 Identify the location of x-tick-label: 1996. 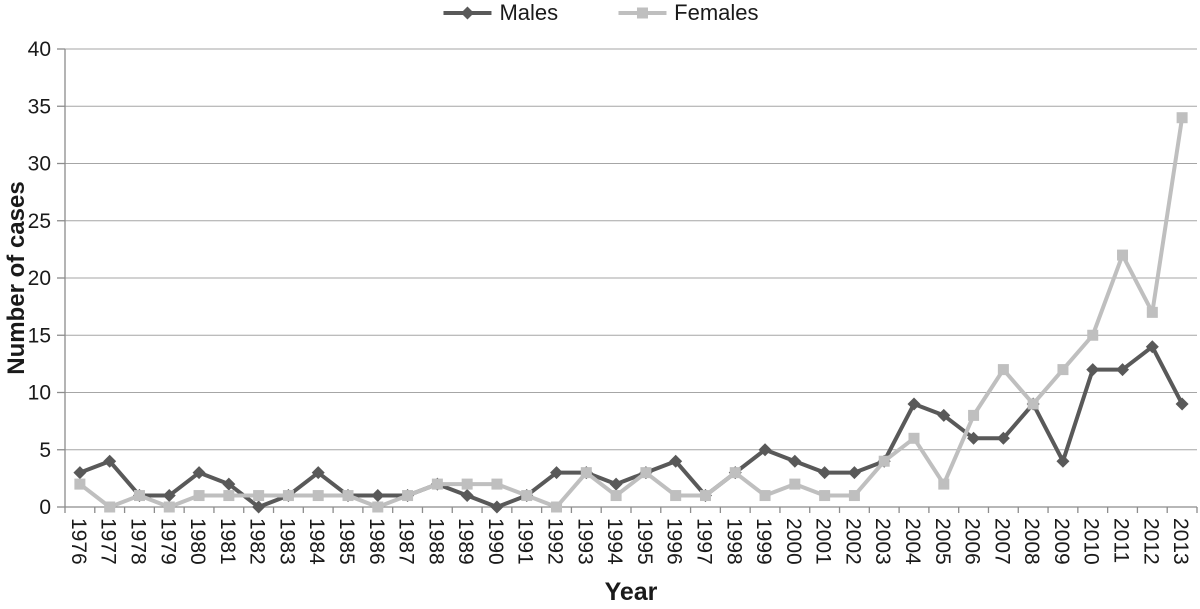
(674, 541).